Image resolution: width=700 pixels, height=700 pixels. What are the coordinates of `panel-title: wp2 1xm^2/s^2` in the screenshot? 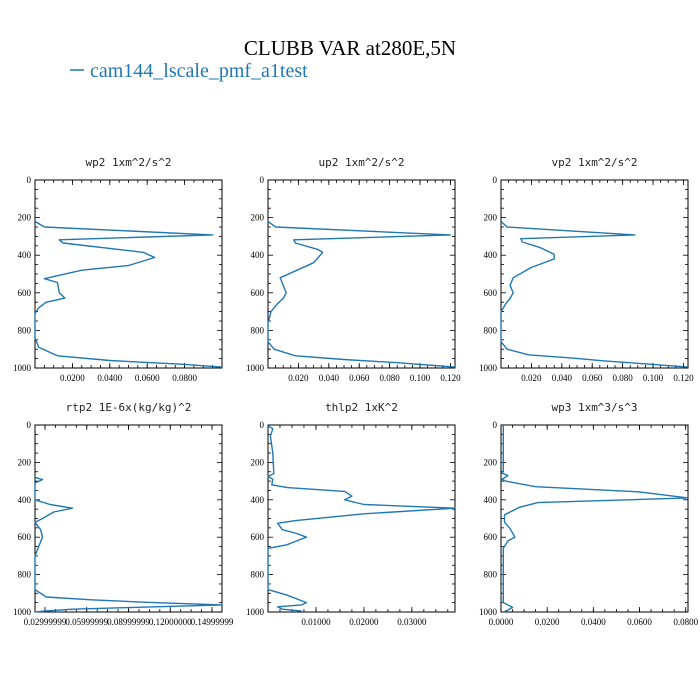 It's located at (128, 162).